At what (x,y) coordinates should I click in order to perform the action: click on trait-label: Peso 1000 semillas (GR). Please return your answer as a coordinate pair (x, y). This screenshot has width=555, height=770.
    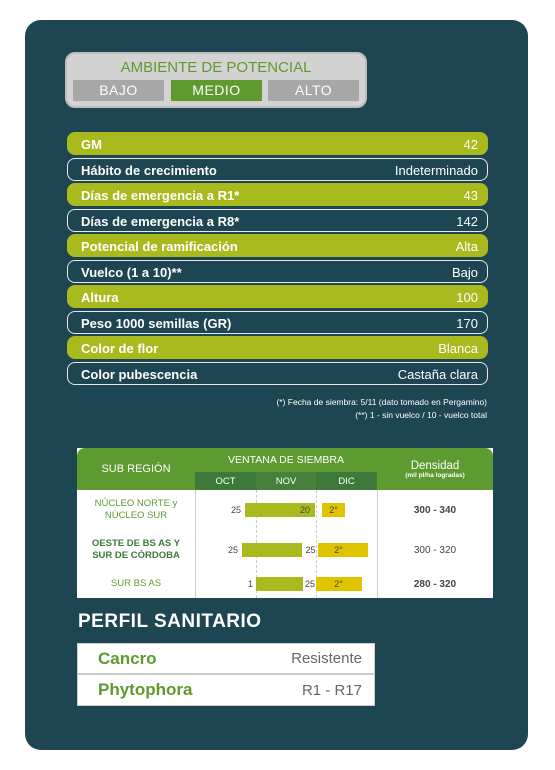
    Looking at the image, I should click on (156, 323).